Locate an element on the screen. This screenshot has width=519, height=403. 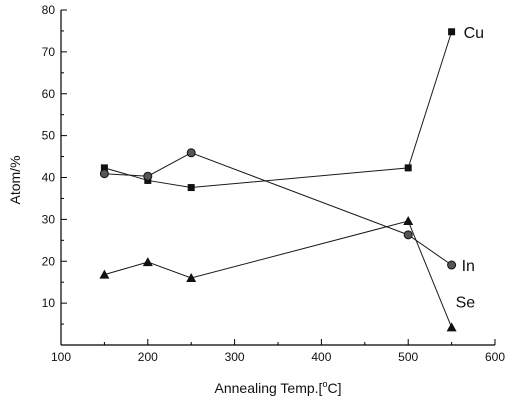
x-tick-label: 400 is located at coordinates (321, 357).